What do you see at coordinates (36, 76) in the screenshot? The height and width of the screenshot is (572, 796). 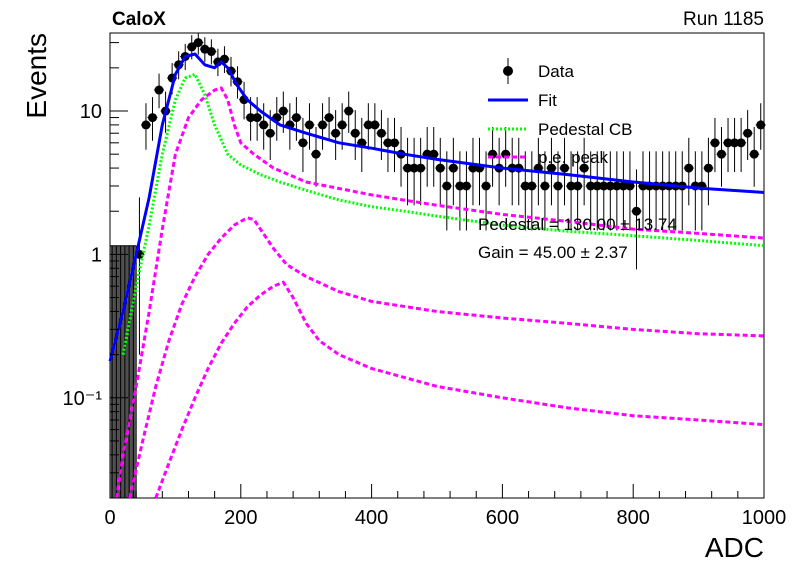 I see `y-axis-label: Events` at bounding box center [36, 76].